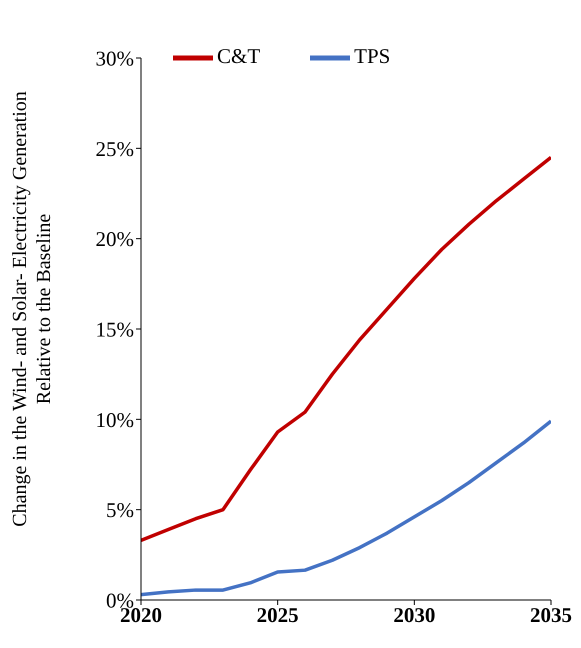 The width and height of the screenshot is (581, 648). Describe the element at coordinates (414, 614) in the screenshot. I see `x-tick-label: 2030` at that location.